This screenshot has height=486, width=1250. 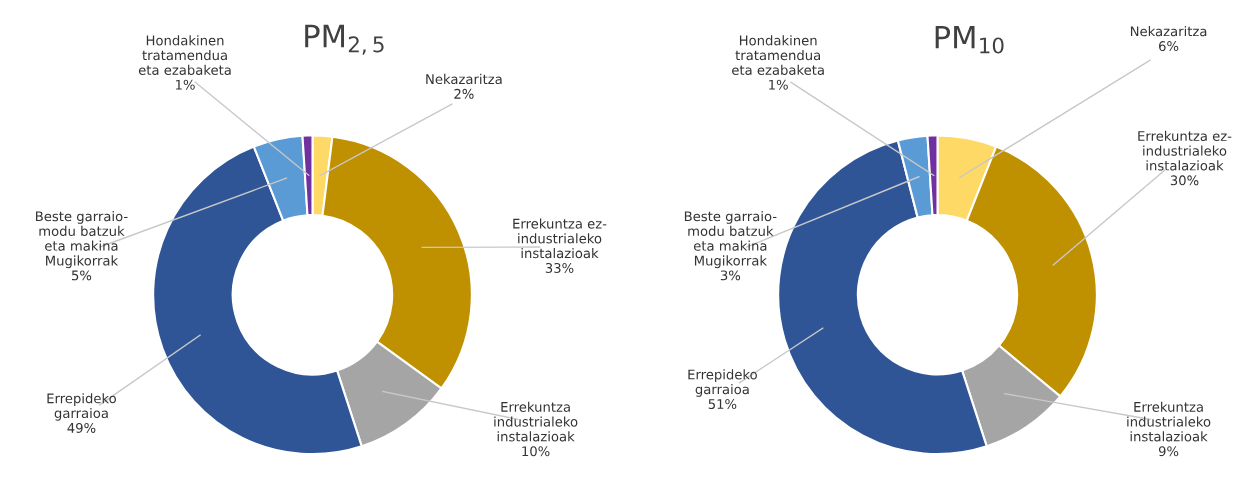 What do you see at coordinates (82, 275) in the screenshot?
I see `data-label: 5%` at bounding box center [82, 275].